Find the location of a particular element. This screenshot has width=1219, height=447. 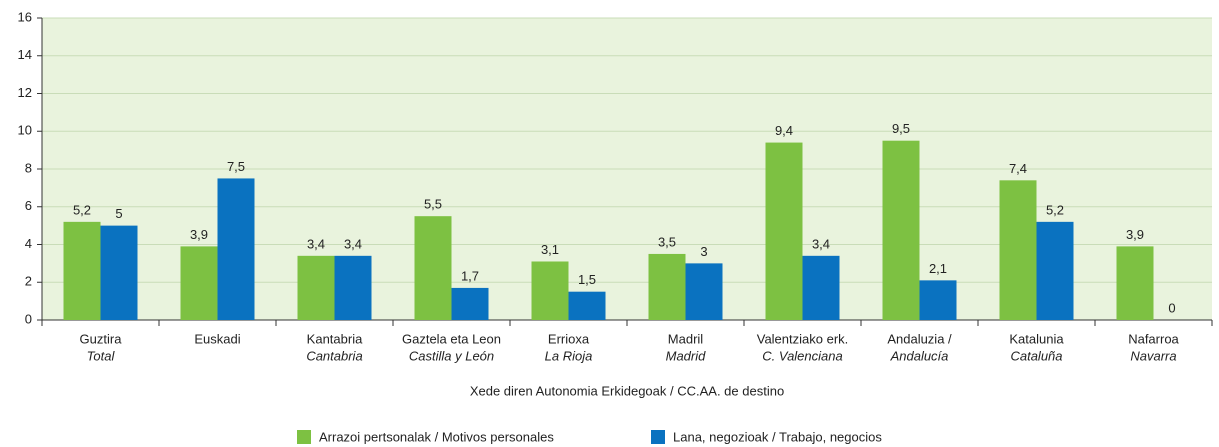

data-label: 2,1 is located at coordinates (938, 268).